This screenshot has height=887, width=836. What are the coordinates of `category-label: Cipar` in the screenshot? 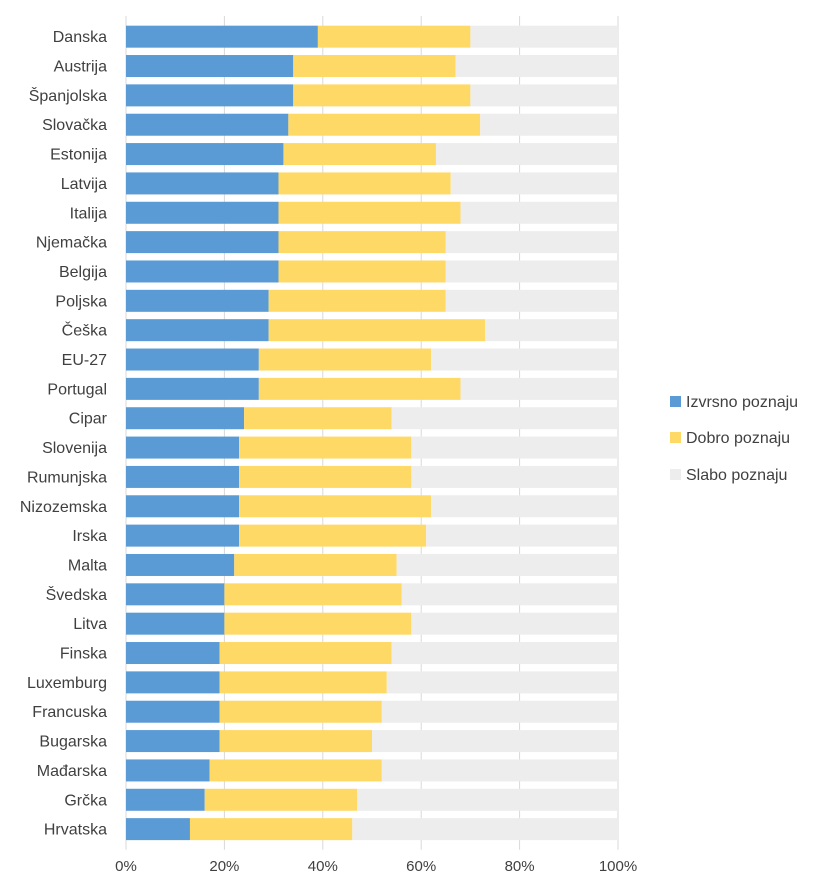 It's located at (88, 419).